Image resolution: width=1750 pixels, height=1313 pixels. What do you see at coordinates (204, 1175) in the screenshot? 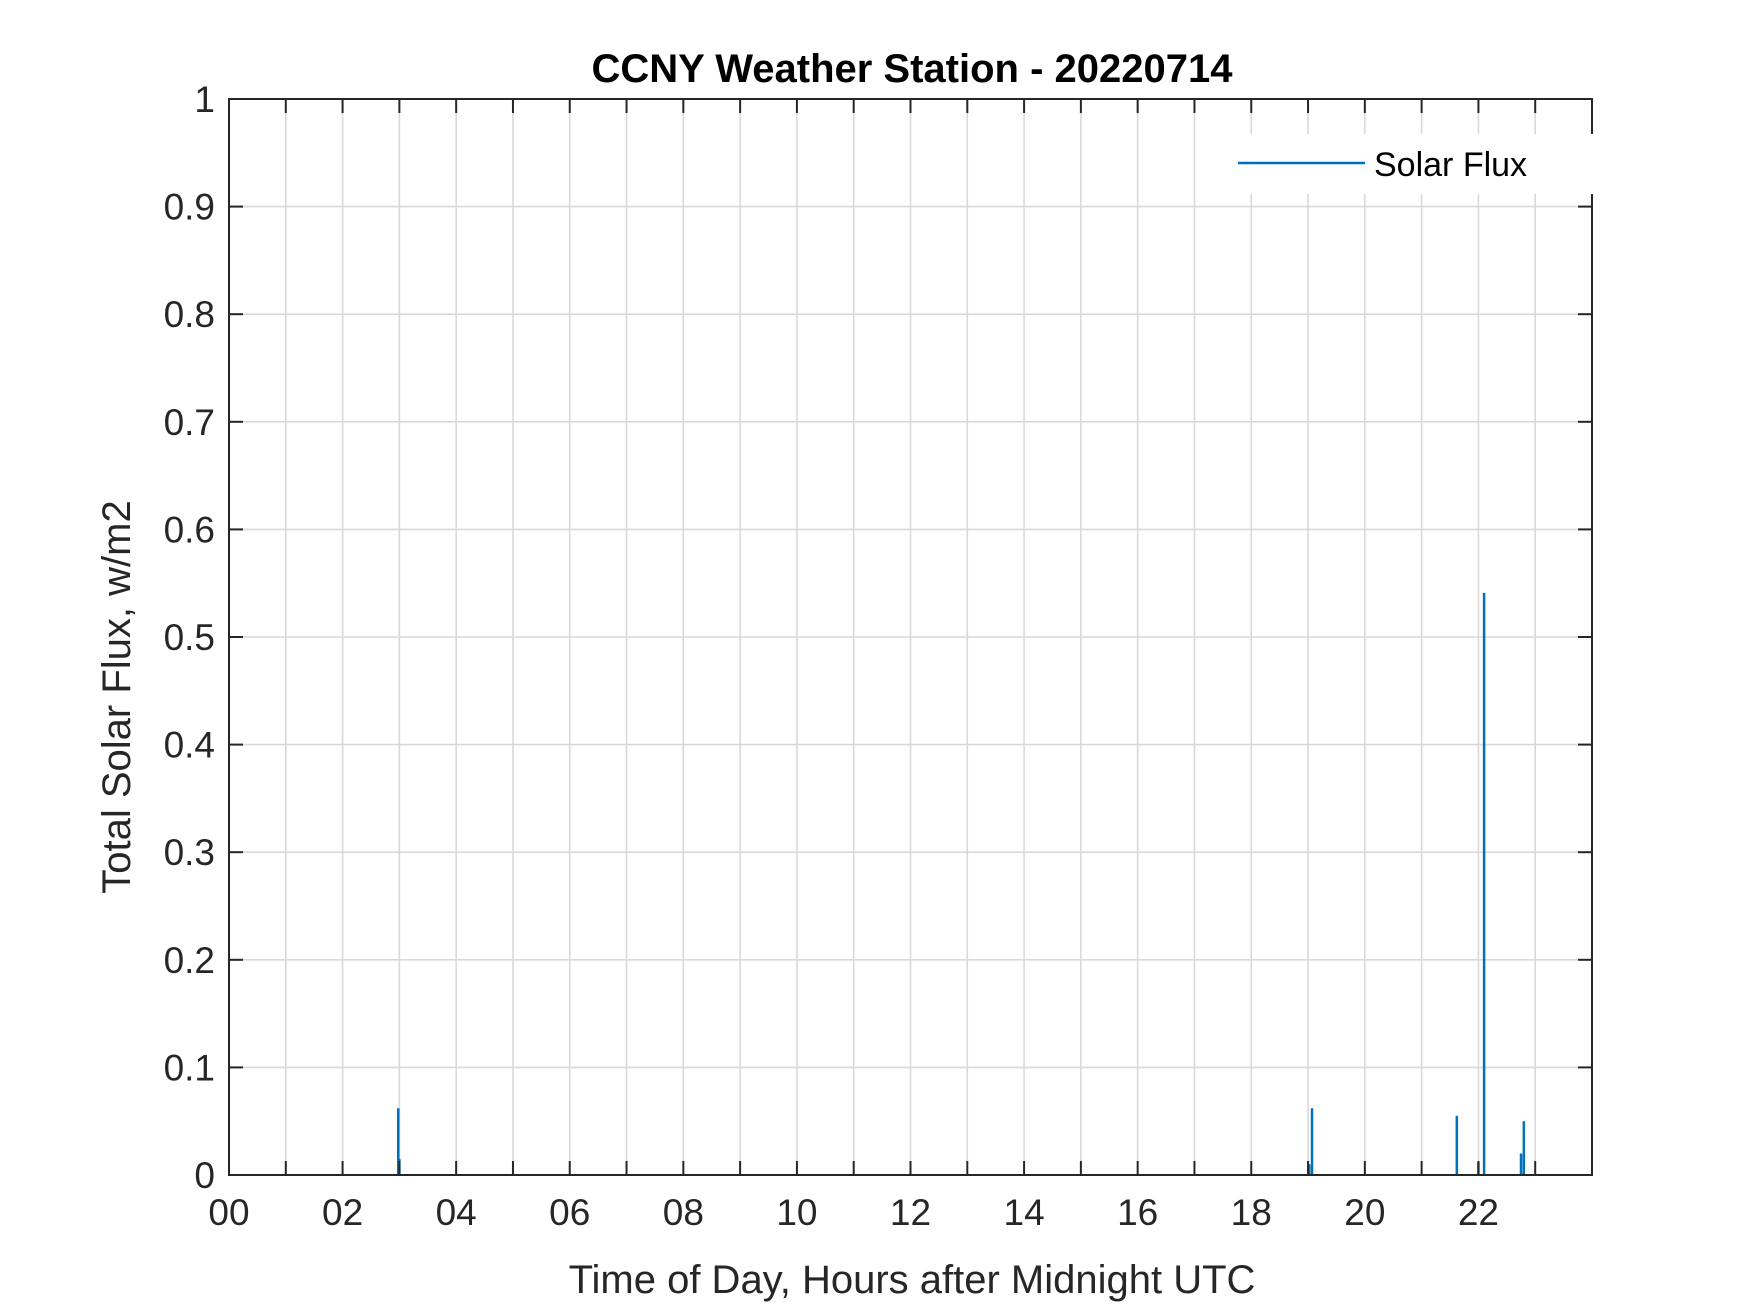
I see `y-tick-label: 0` at bounding box center [204, 1175].